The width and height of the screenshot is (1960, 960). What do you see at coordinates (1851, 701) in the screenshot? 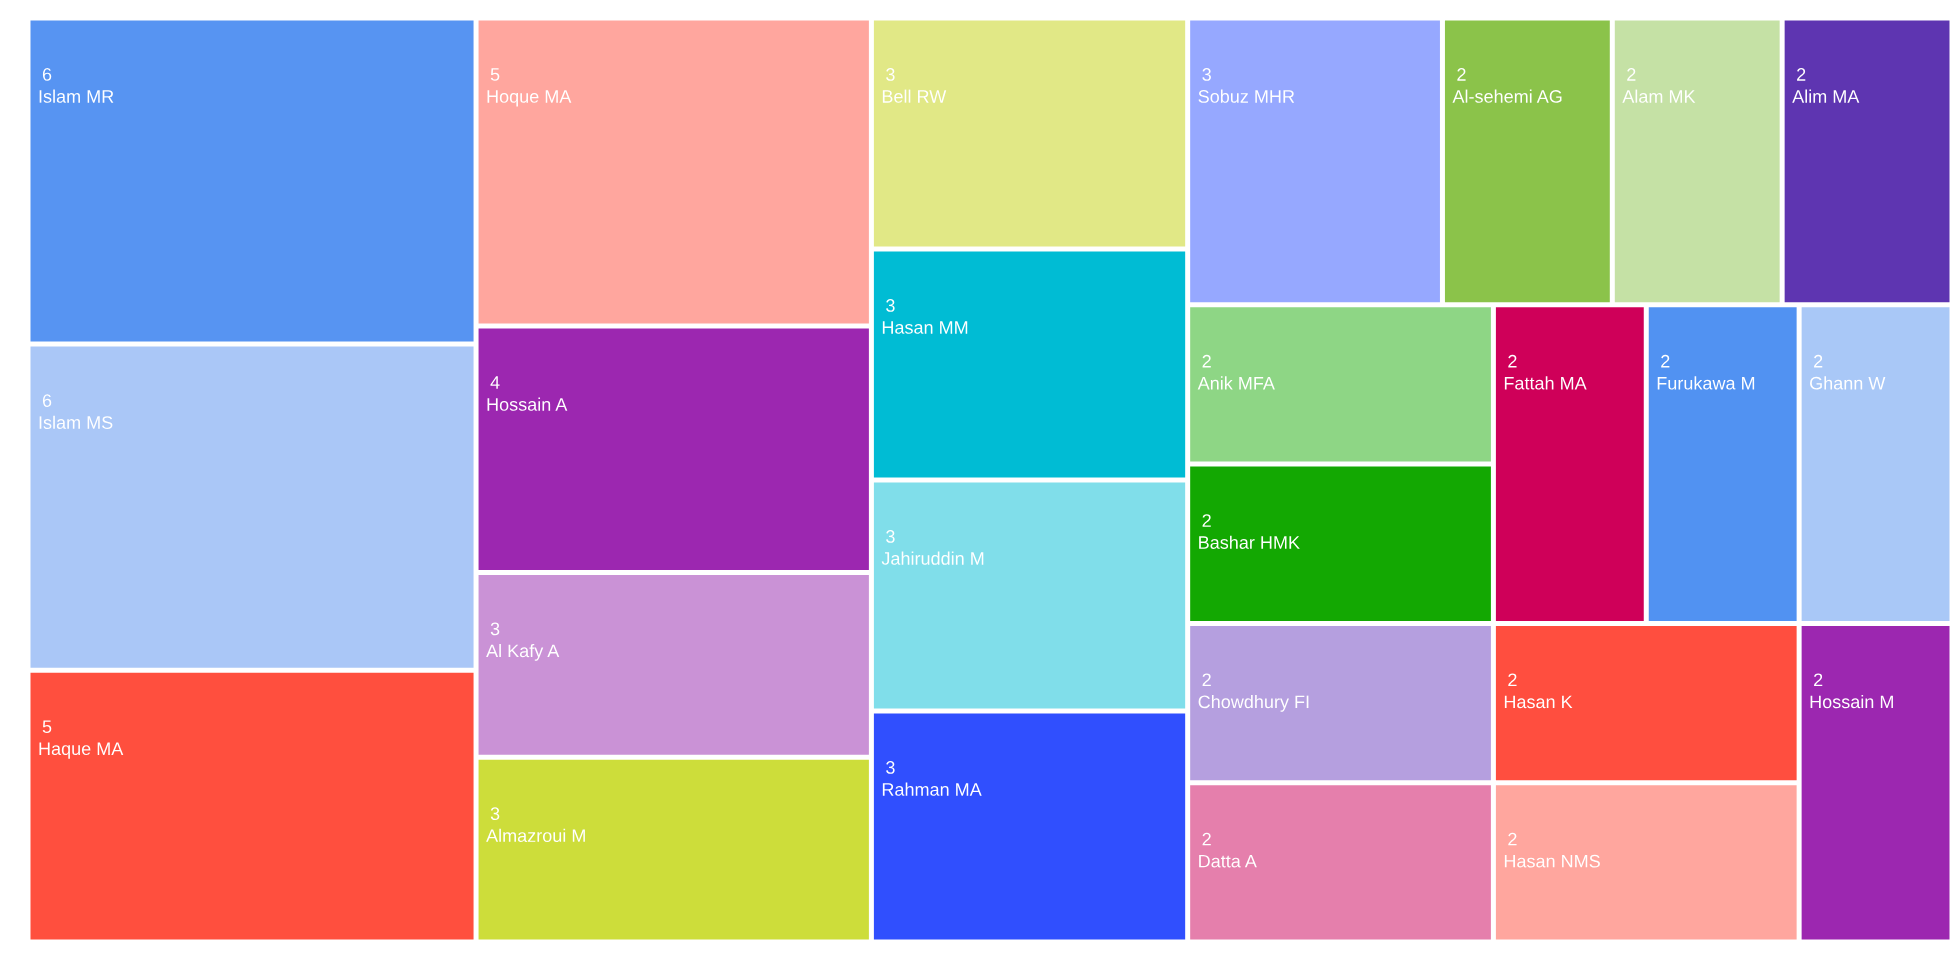
I see `category-label: Hossain M` at bounding box center [1851, 701].